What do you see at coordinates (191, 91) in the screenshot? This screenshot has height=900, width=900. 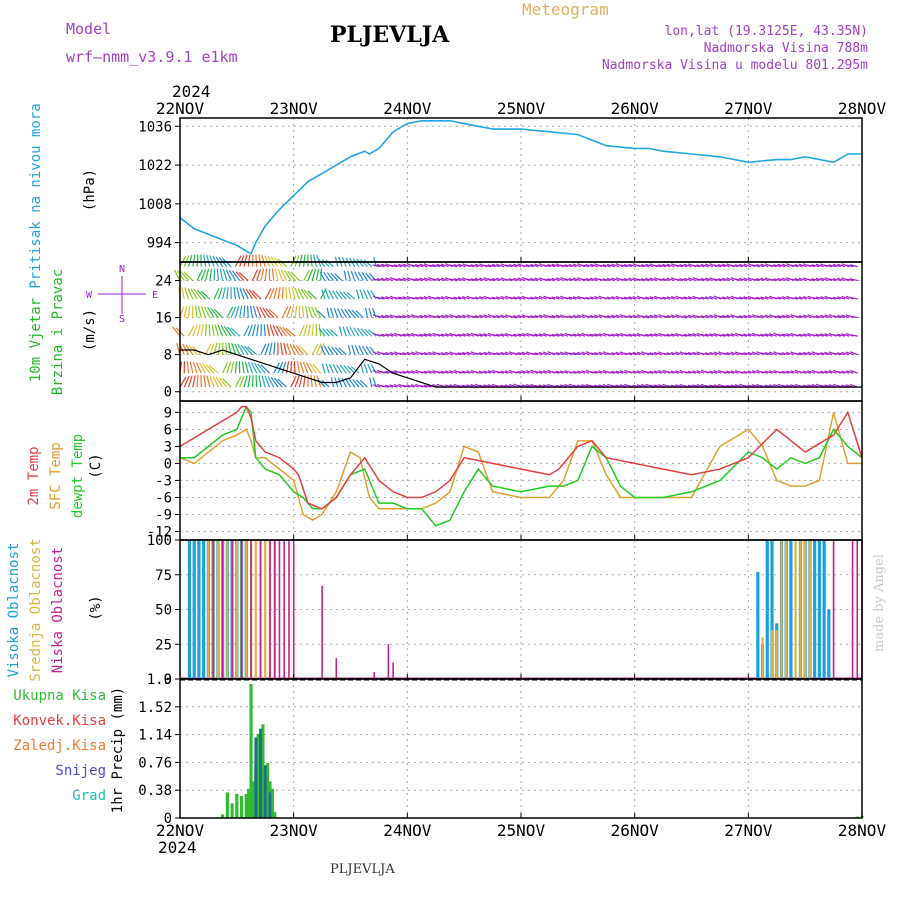 I see `year-top-label: 2024` at bounding box center [191, 91].